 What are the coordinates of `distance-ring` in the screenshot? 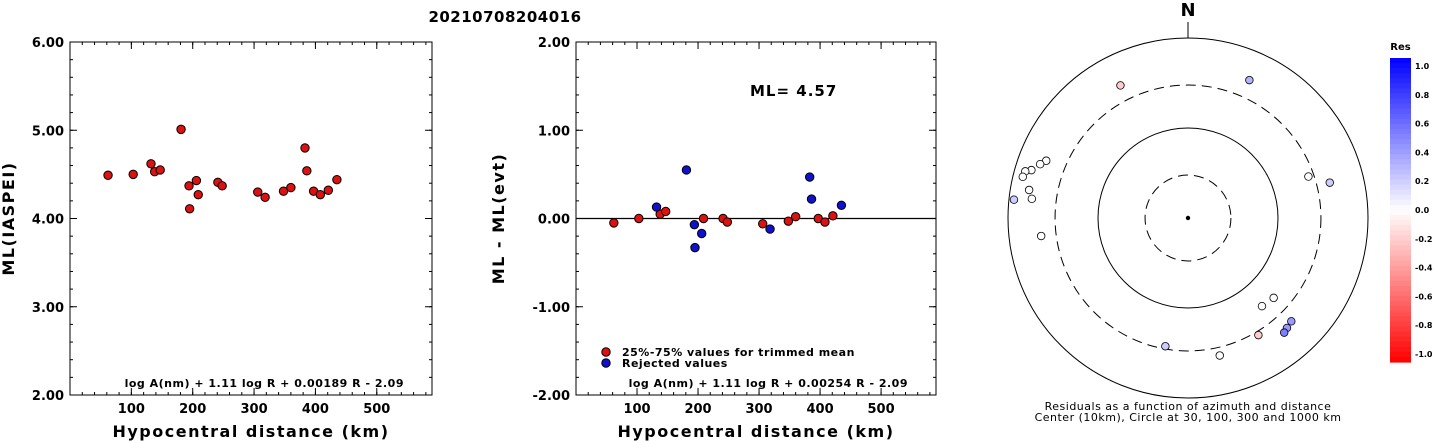 It's located at (1188, 218).